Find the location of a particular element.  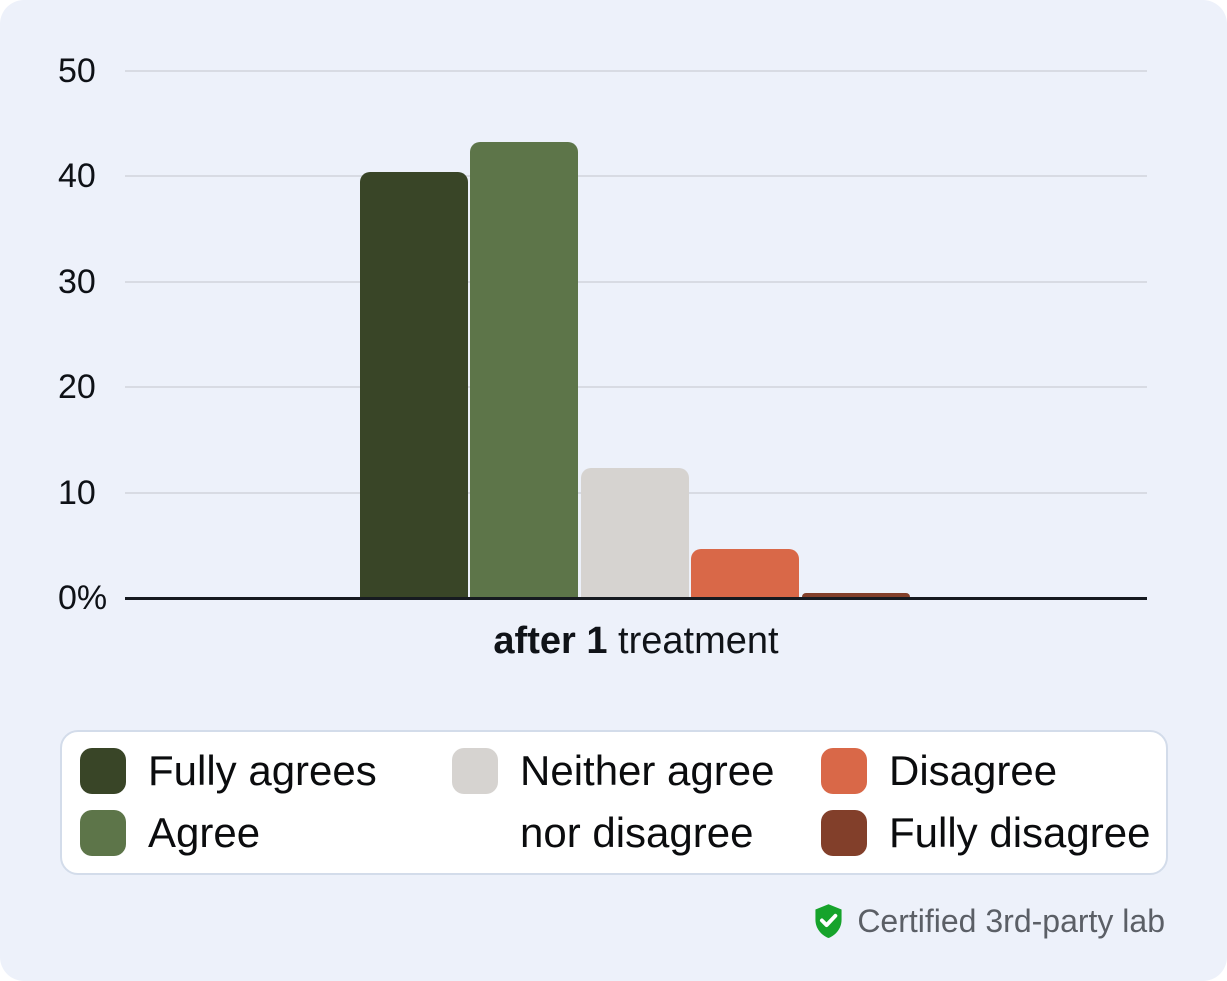

y-tick-label-40: 40 is located at coordinates (77, 176).